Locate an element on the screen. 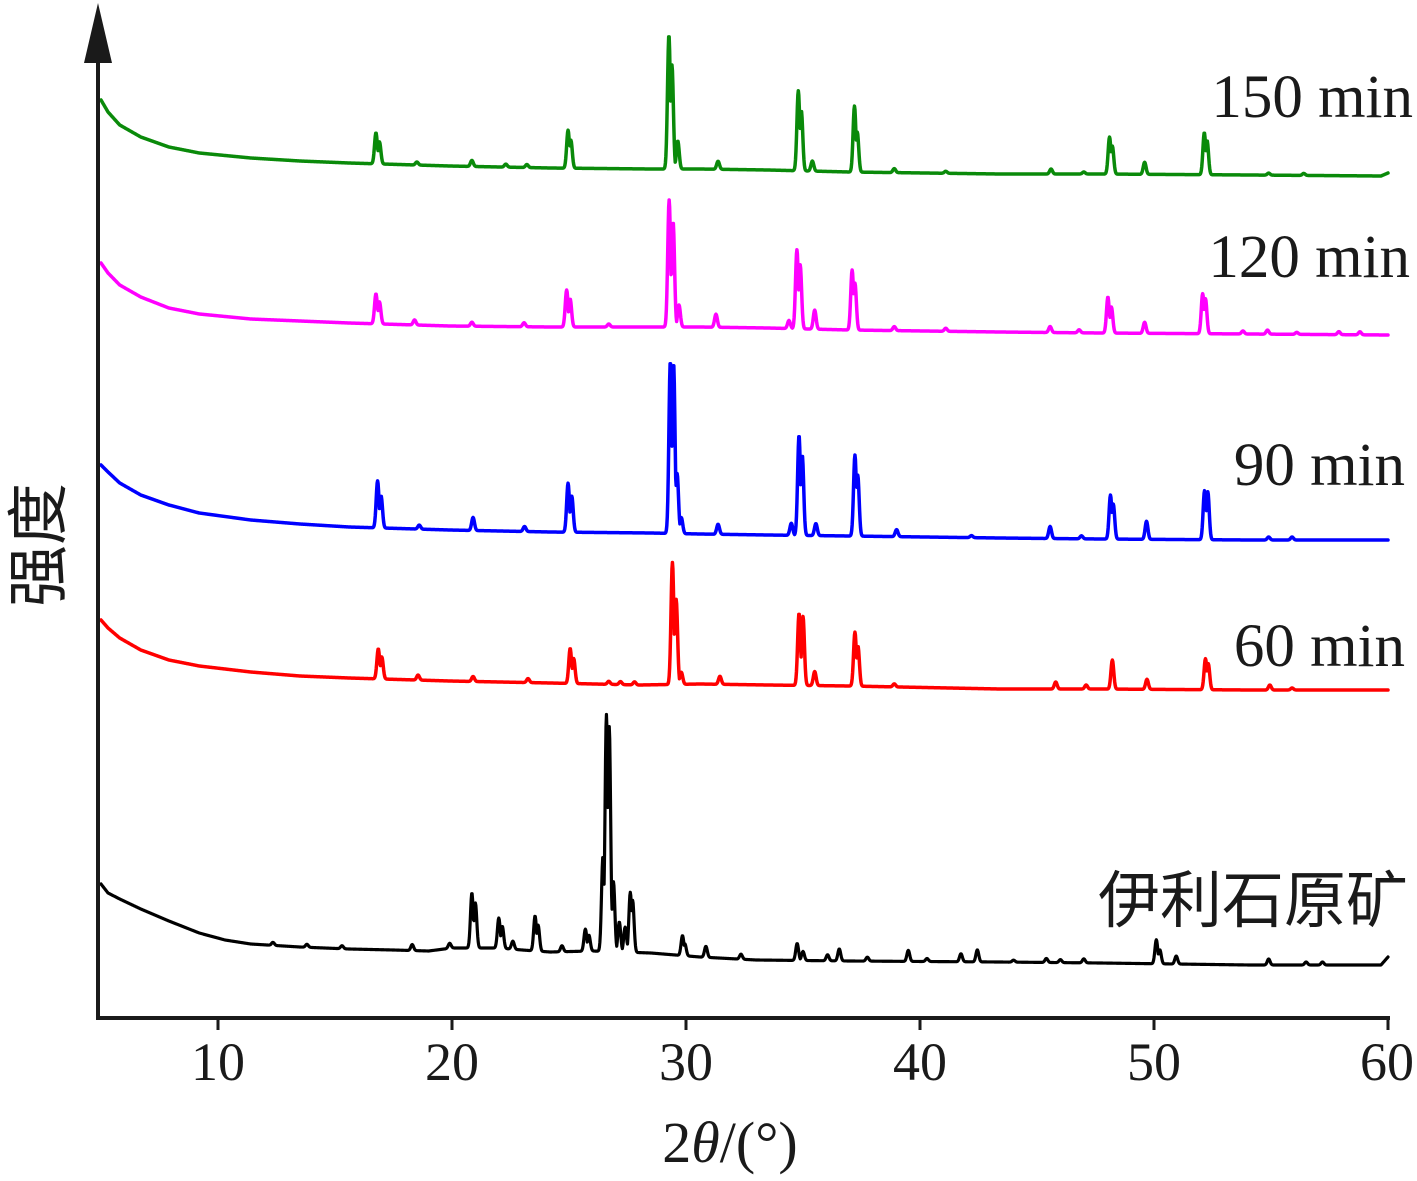  x-tick-label-10: 10 is located at coordinates (218, 1062).